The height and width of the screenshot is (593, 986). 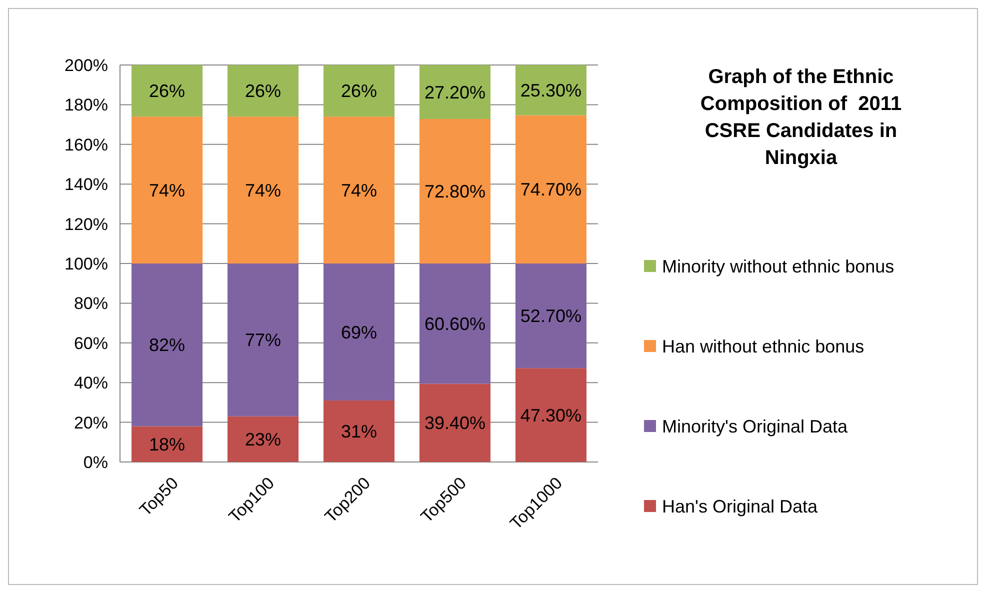 I want to click on y-tick-label: 80%, so click(x=91, y=304).